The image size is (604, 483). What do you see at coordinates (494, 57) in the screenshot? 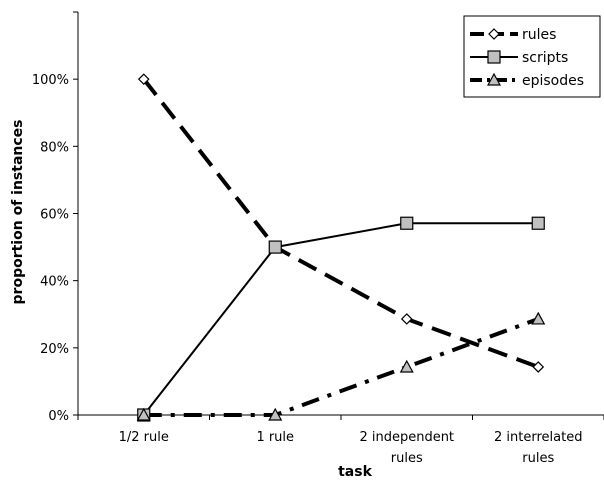
I see `legend-scripts-marker` at bounding box center [494, 57].